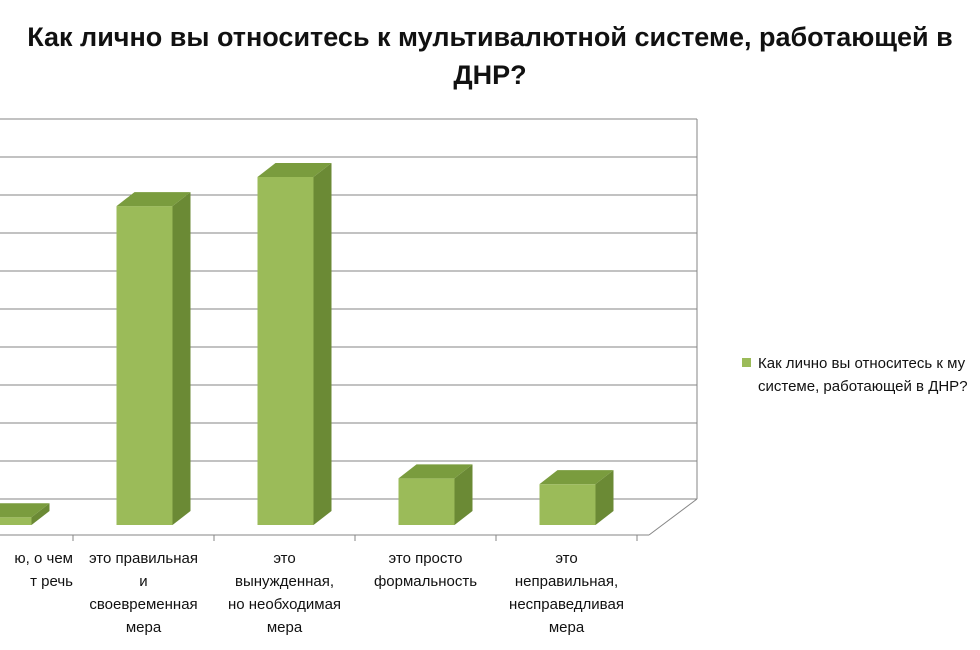 The image size is (980, 650). What do you see at coordinates (673, 517) in the screenshot?
I see `floor-edge` at bounding box center [673, 517].